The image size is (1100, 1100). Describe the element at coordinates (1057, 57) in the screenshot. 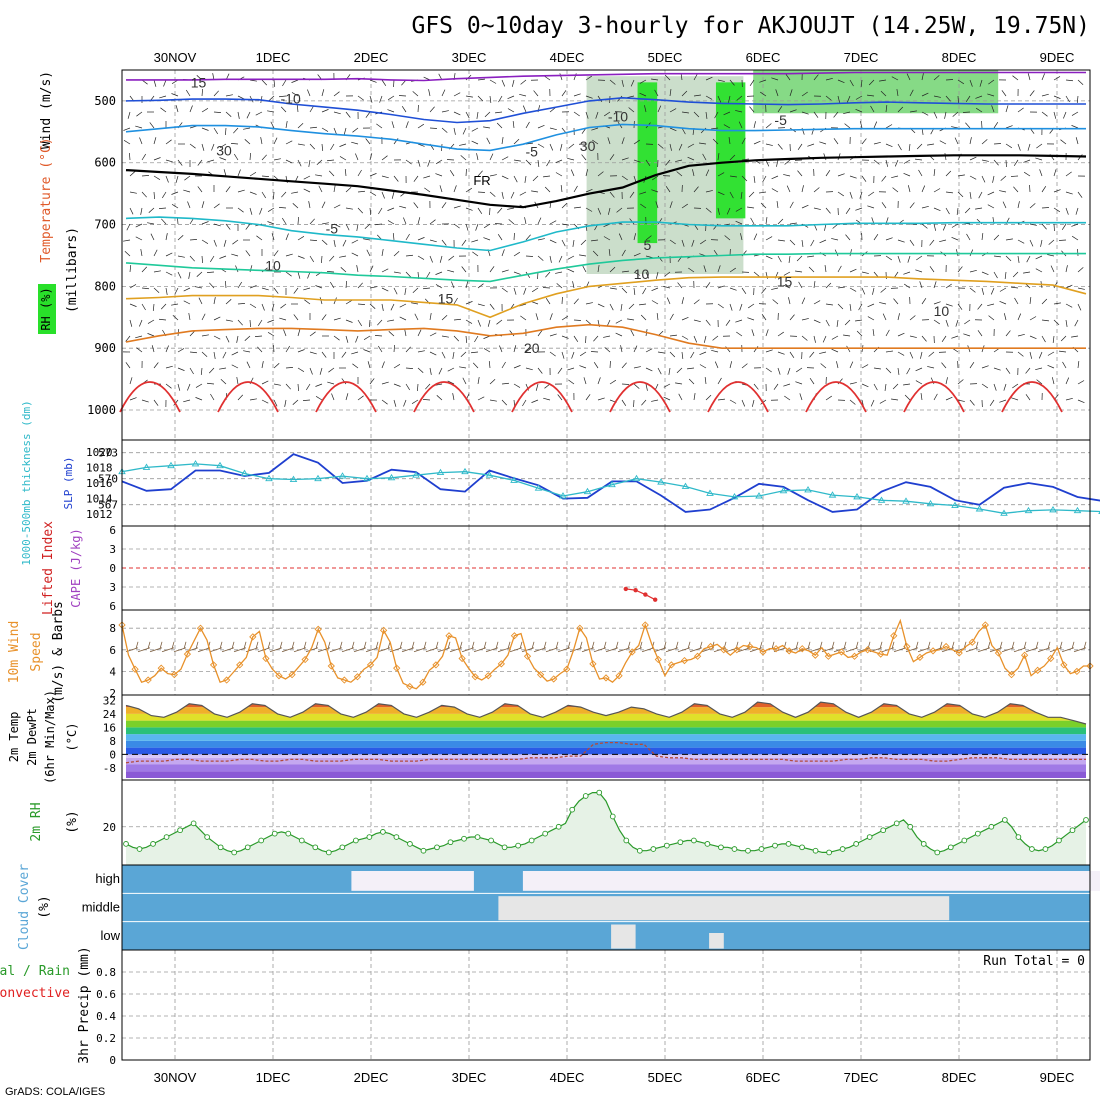

I see `date-label-top: 9DEC` at that location.